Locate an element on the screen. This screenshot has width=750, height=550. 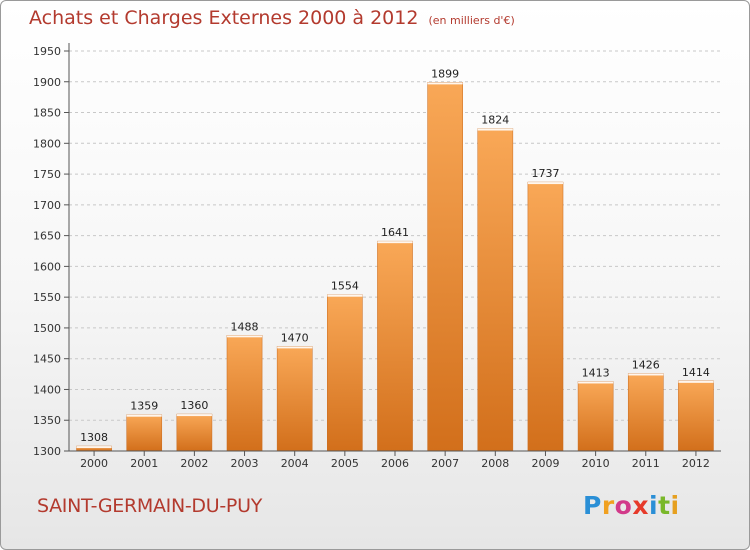
x-tick-label: 2010 is located at coordinates (596, 463).